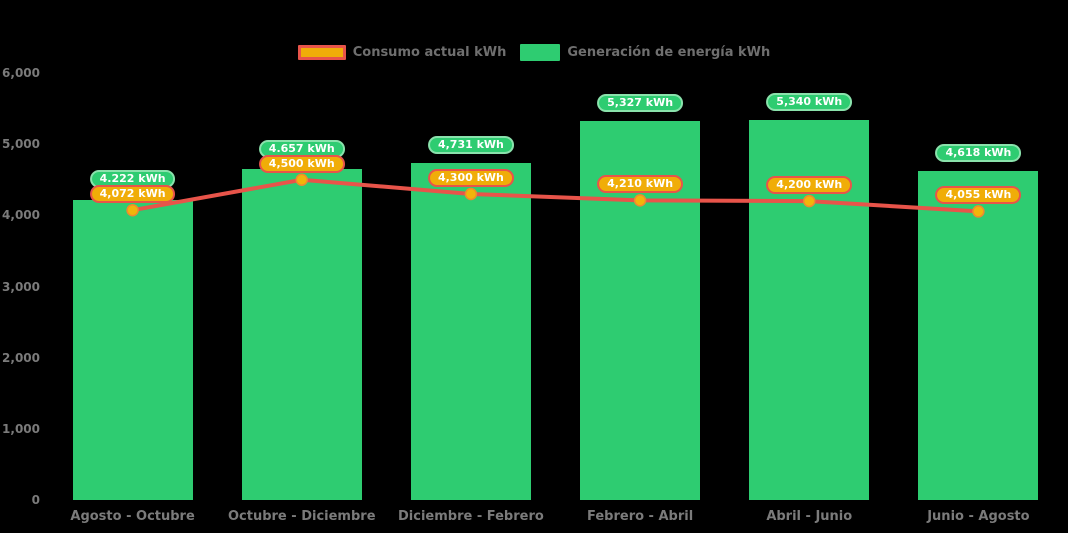 The height and width of the screenshot is (533, 1068). What do you see at coordinates (978, 195) in the screenshot?
I see `consumption-value-label: 4,055 kWh` at bounding box center [978, 195].